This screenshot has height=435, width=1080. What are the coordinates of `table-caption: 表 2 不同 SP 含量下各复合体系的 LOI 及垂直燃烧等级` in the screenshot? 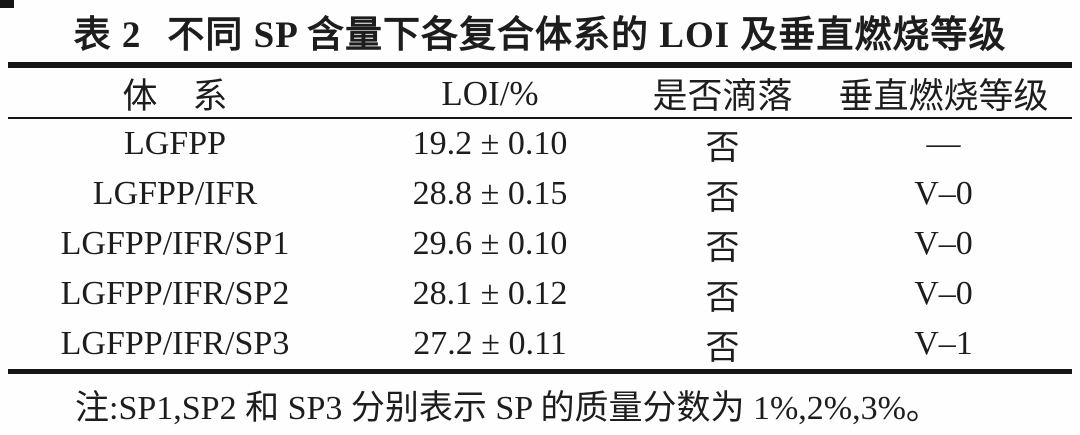 It's located at (540, 31).